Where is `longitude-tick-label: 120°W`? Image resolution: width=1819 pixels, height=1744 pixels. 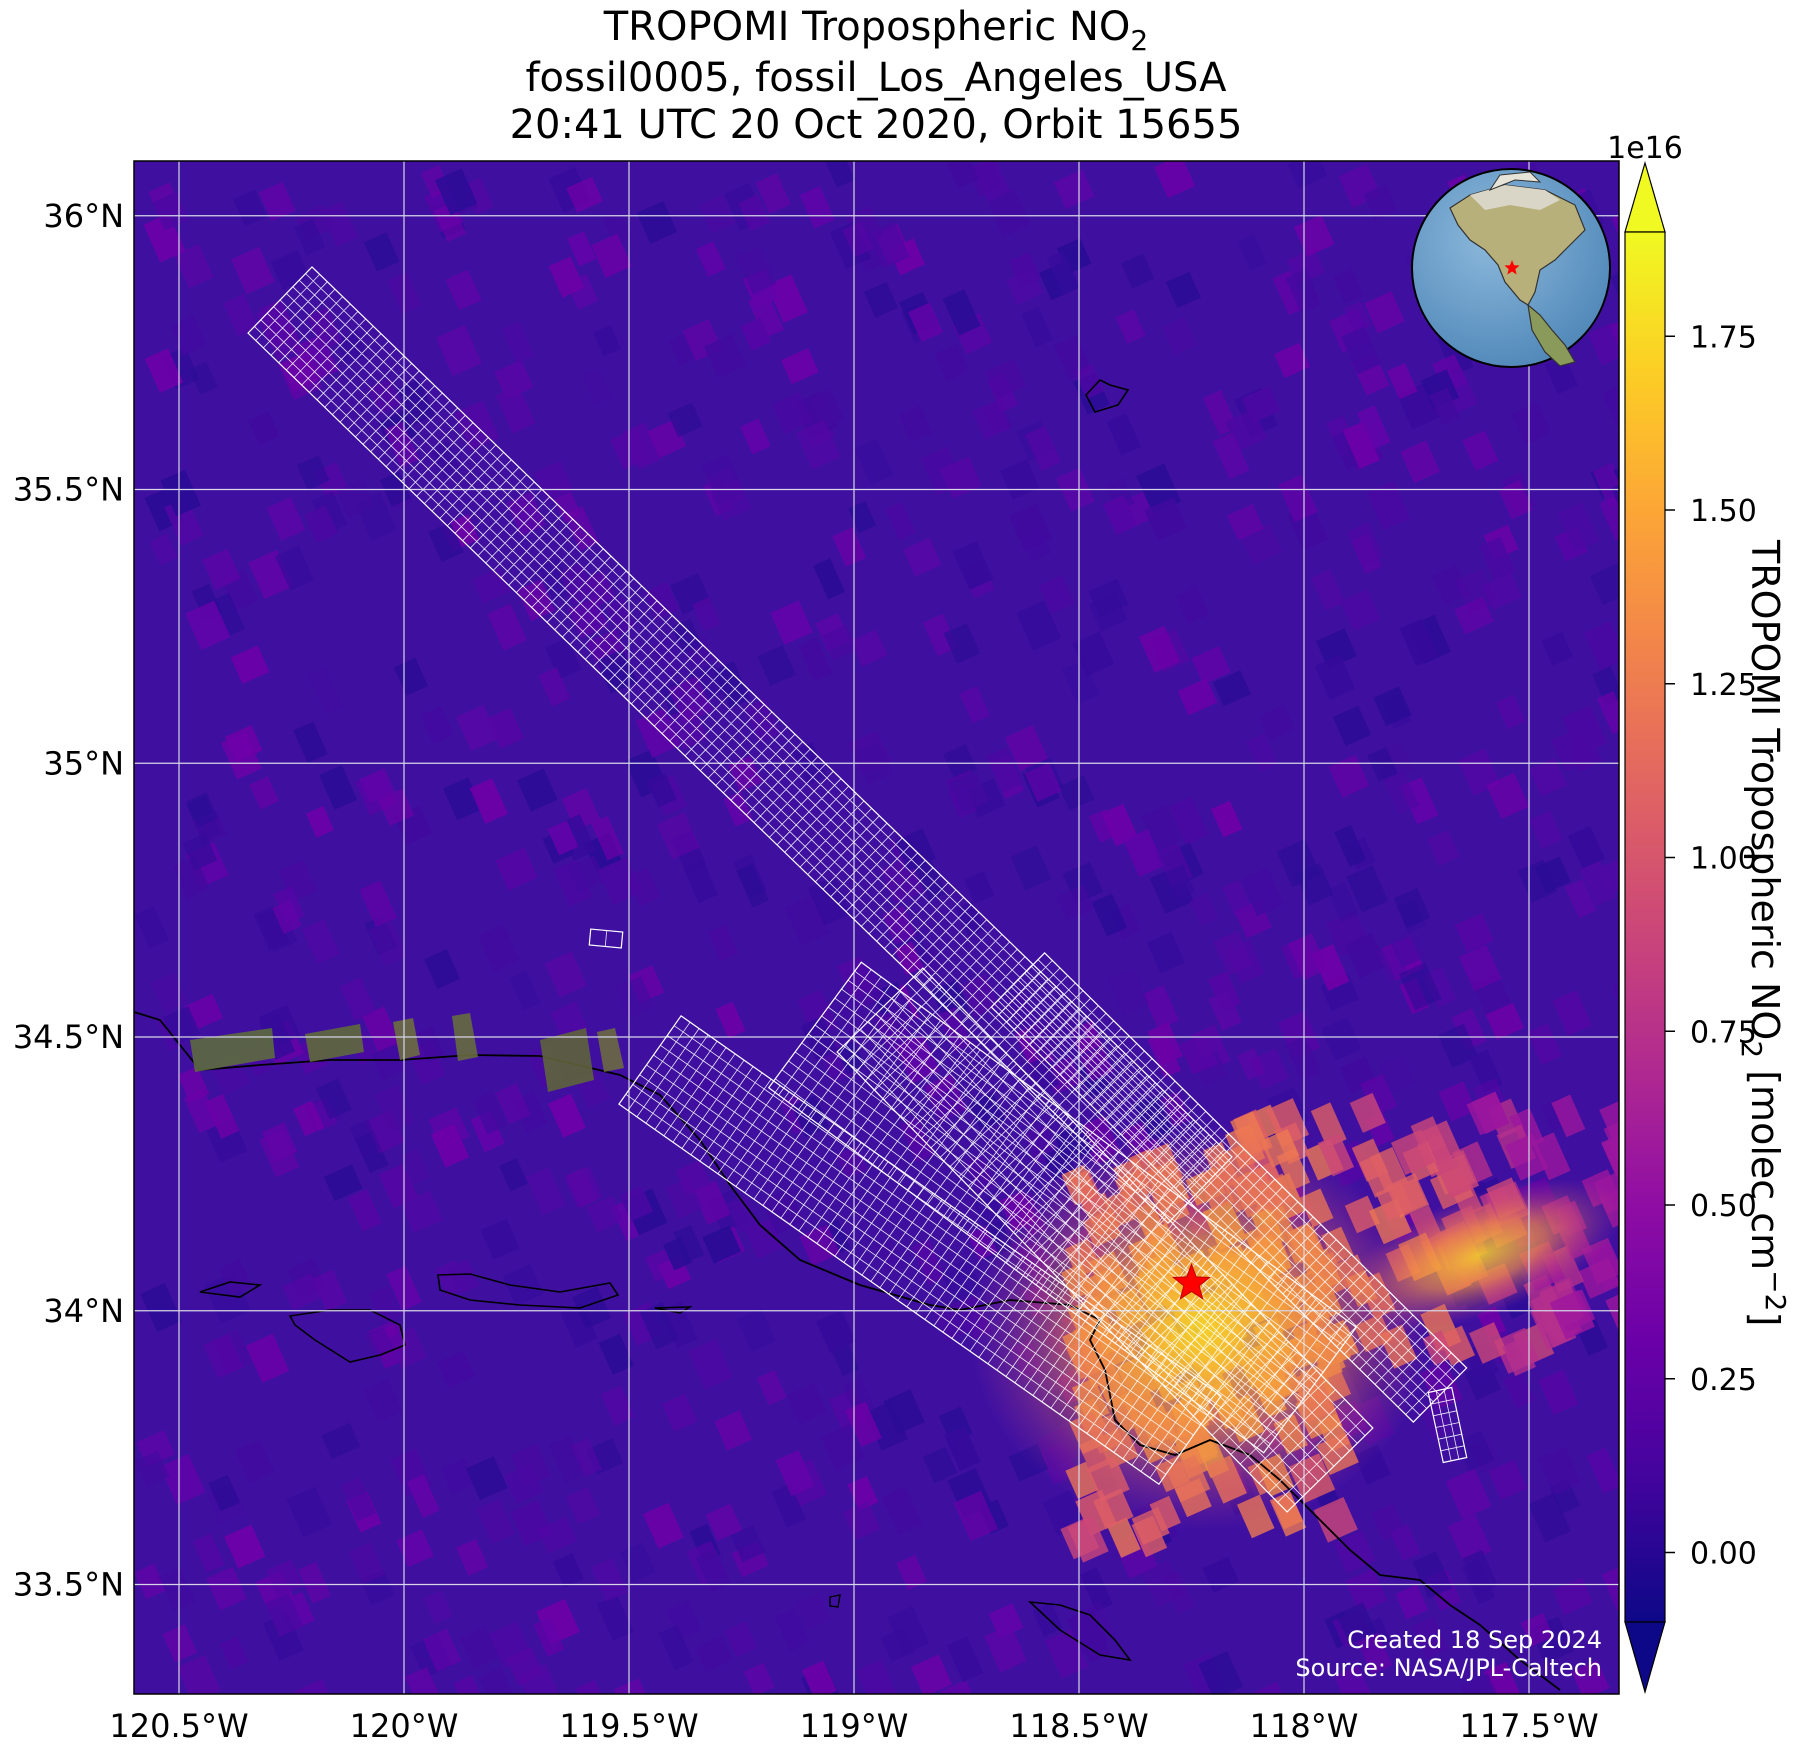 longitude-tick-label: 120°W is located at coordinates (404, 1725).